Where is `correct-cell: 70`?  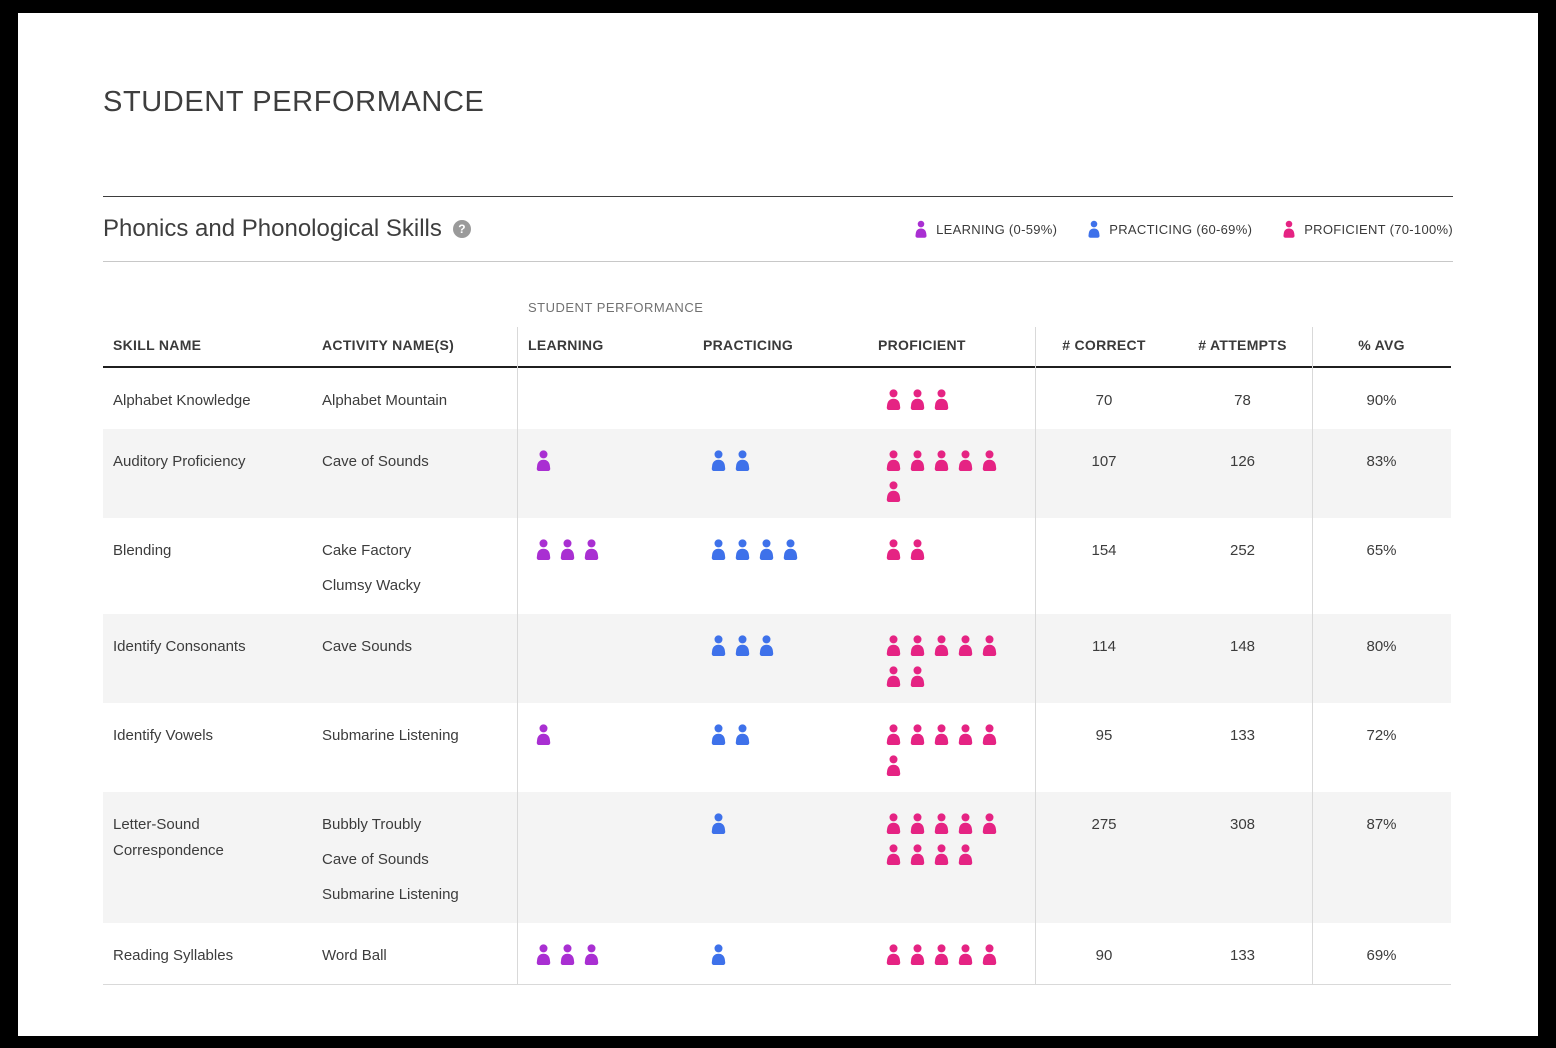
correct-cell: 70 is located at coordinates (1104, 400).